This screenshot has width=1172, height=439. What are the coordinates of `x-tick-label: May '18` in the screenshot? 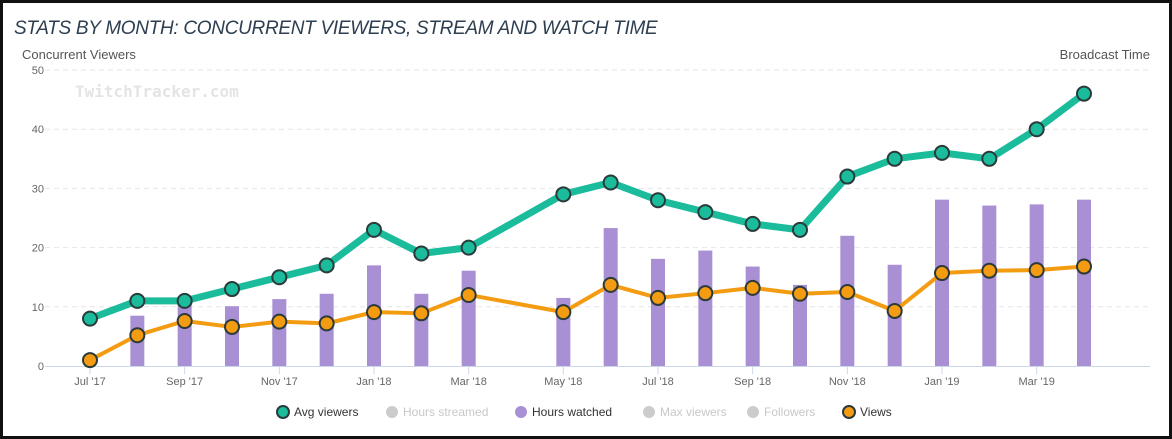 It's located at (563, 382).